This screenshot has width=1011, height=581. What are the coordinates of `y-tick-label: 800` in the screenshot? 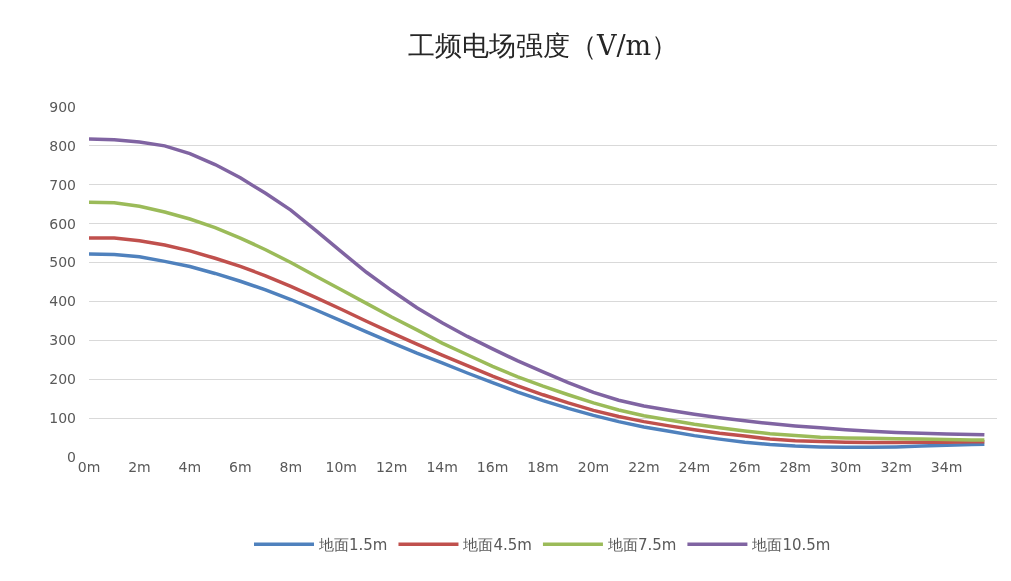 It's located at (62, 145).